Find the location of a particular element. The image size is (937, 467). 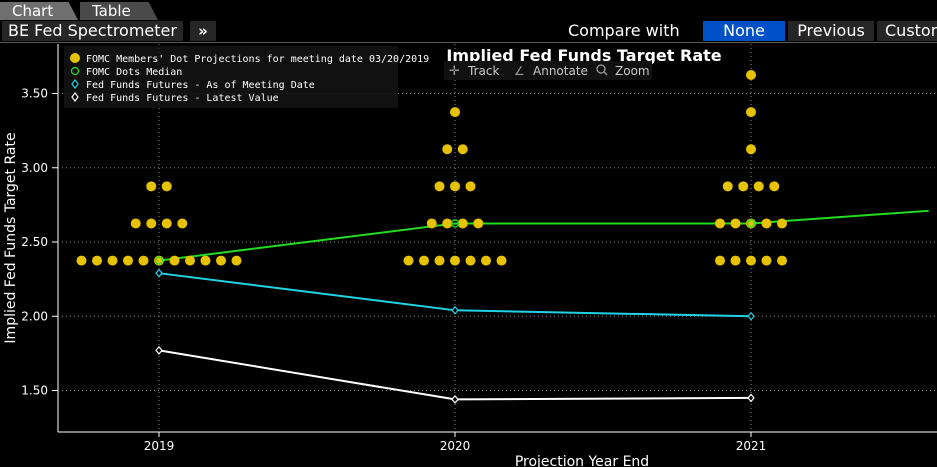

track-tool: ✛ Track is located at coordinates (474, 71).